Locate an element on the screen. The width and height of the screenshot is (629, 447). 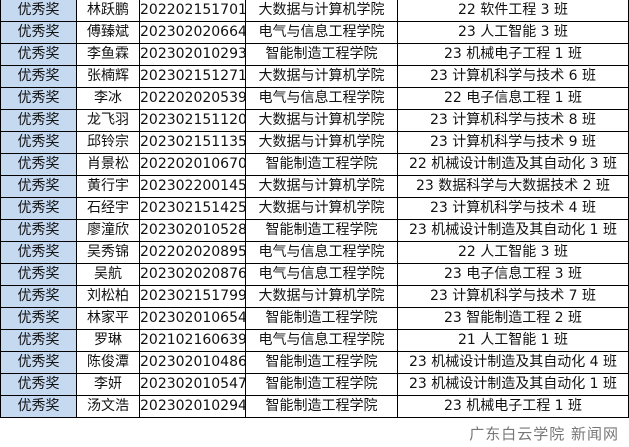
class-cell: 23 计算机科学与技术 4 班 is located at coordinates (513, 208).